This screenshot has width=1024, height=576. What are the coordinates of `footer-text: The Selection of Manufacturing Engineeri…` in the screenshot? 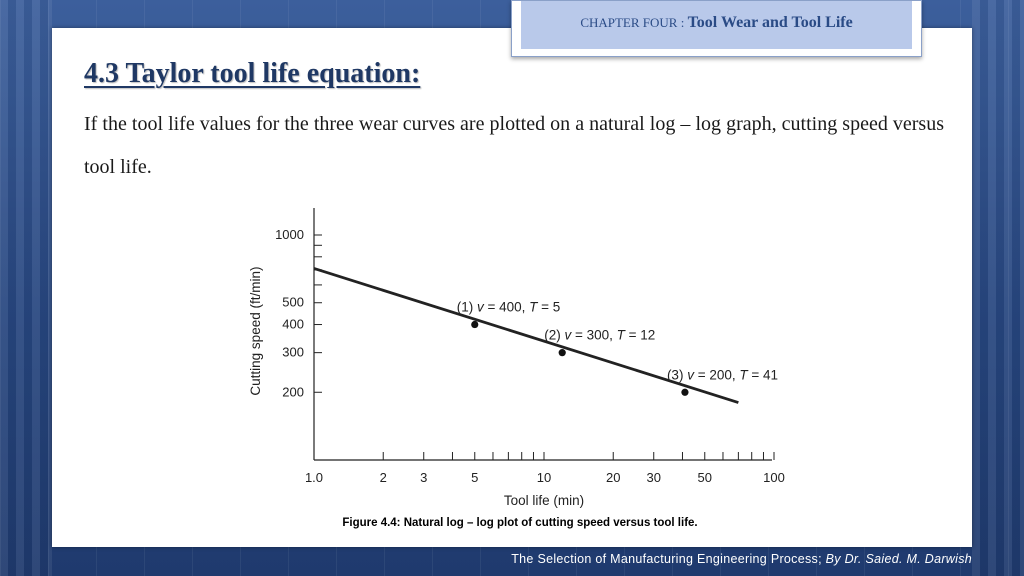 It's located at (668, 559).